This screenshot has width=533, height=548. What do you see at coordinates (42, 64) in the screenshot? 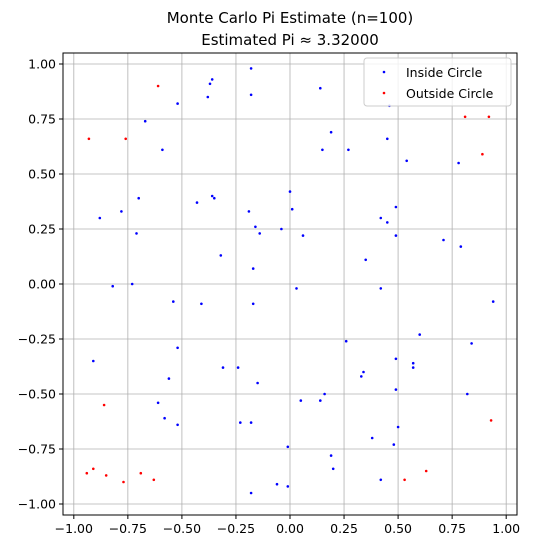
I see `y-tick-label: 1.00` at bounding box center [42, 64].